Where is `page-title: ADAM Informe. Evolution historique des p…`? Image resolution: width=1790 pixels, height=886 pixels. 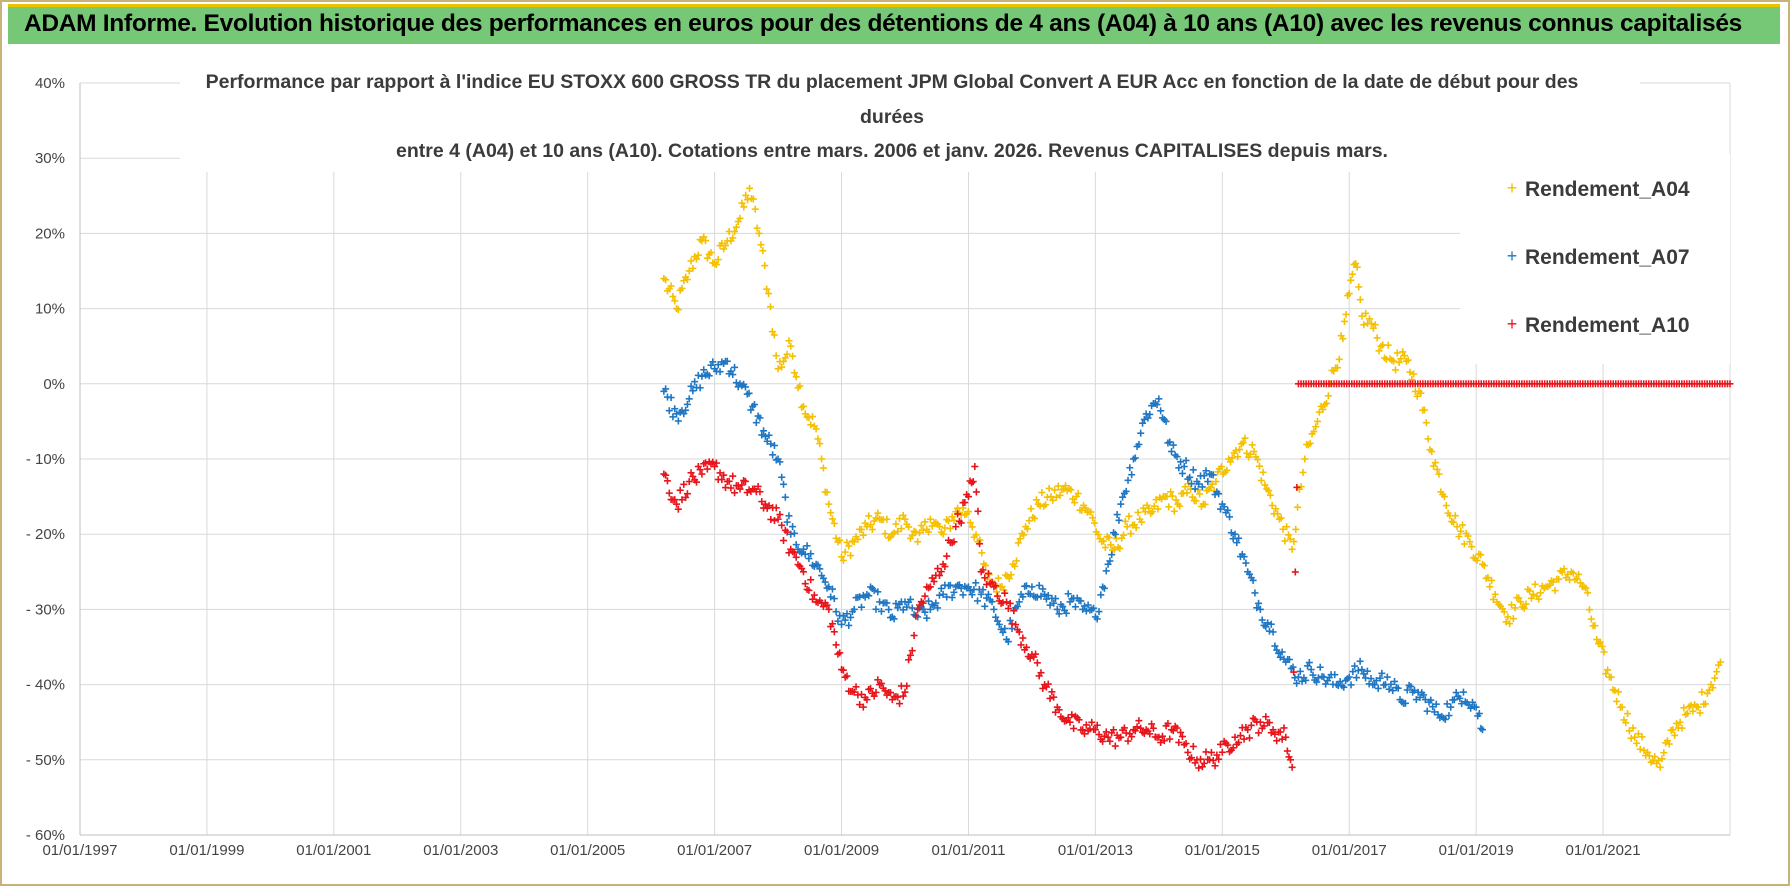
page-title: ADAM Informe. Evolution historique des p… is located at coordinates (883, 23).